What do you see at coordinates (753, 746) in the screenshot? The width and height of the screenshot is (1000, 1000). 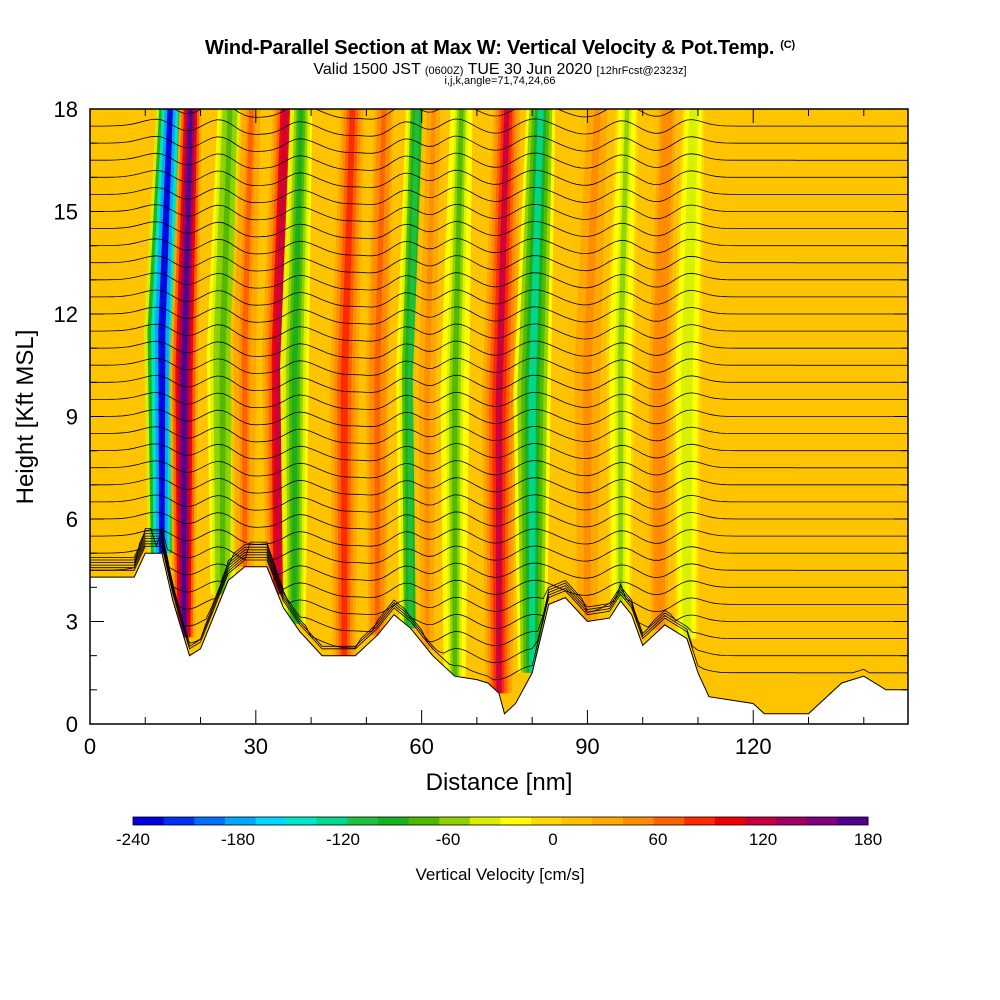 I see `x-tick-label: 120` at bounding box center [753, 746].